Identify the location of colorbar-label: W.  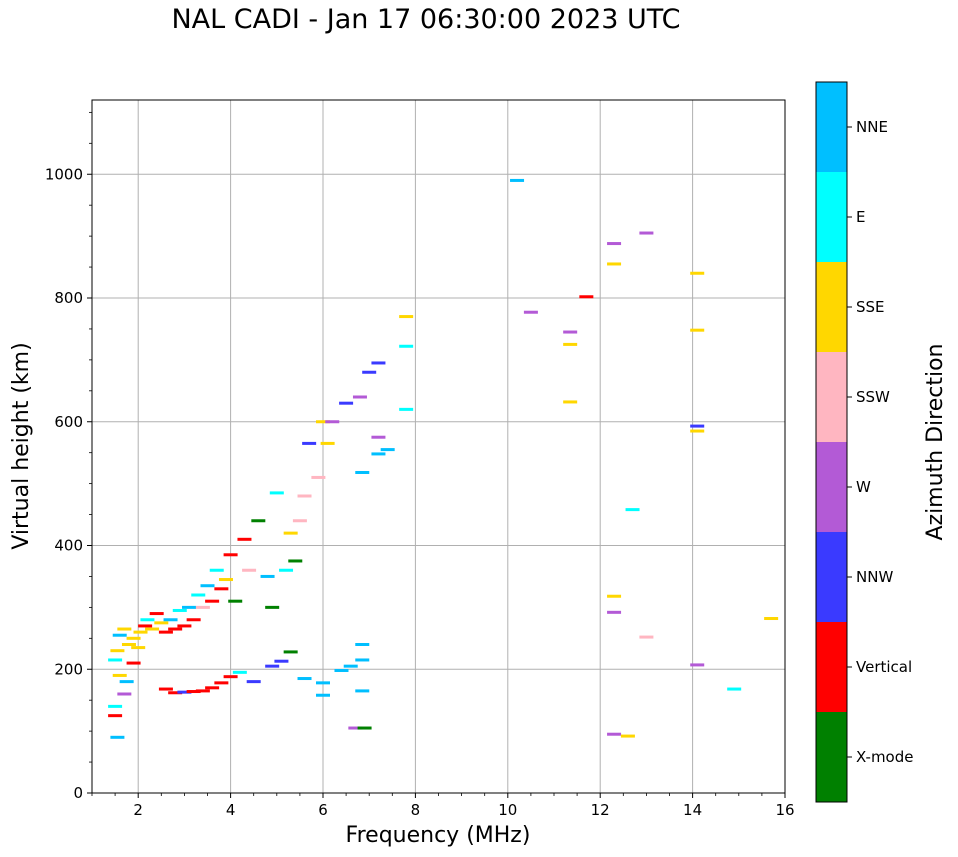
(863, 487).